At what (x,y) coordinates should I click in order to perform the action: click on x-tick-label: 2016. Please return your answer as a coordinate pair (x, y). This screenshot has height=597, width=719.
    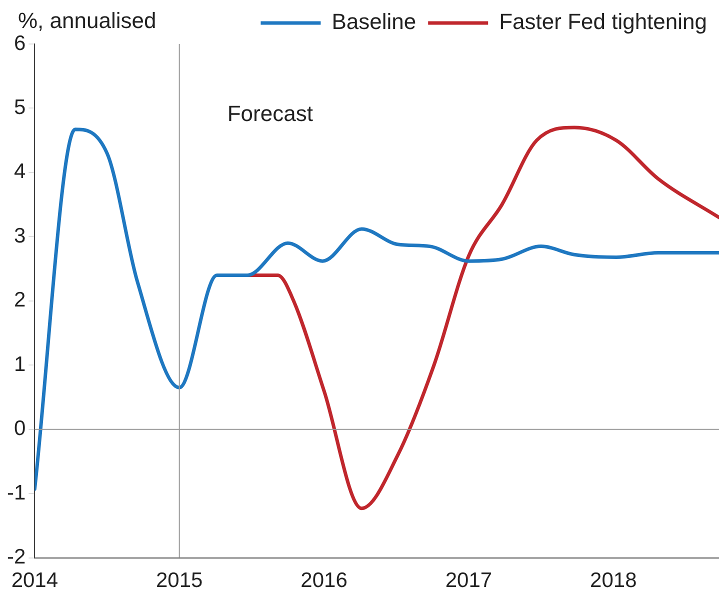
    Looking at the image, I should click on (324, 580).